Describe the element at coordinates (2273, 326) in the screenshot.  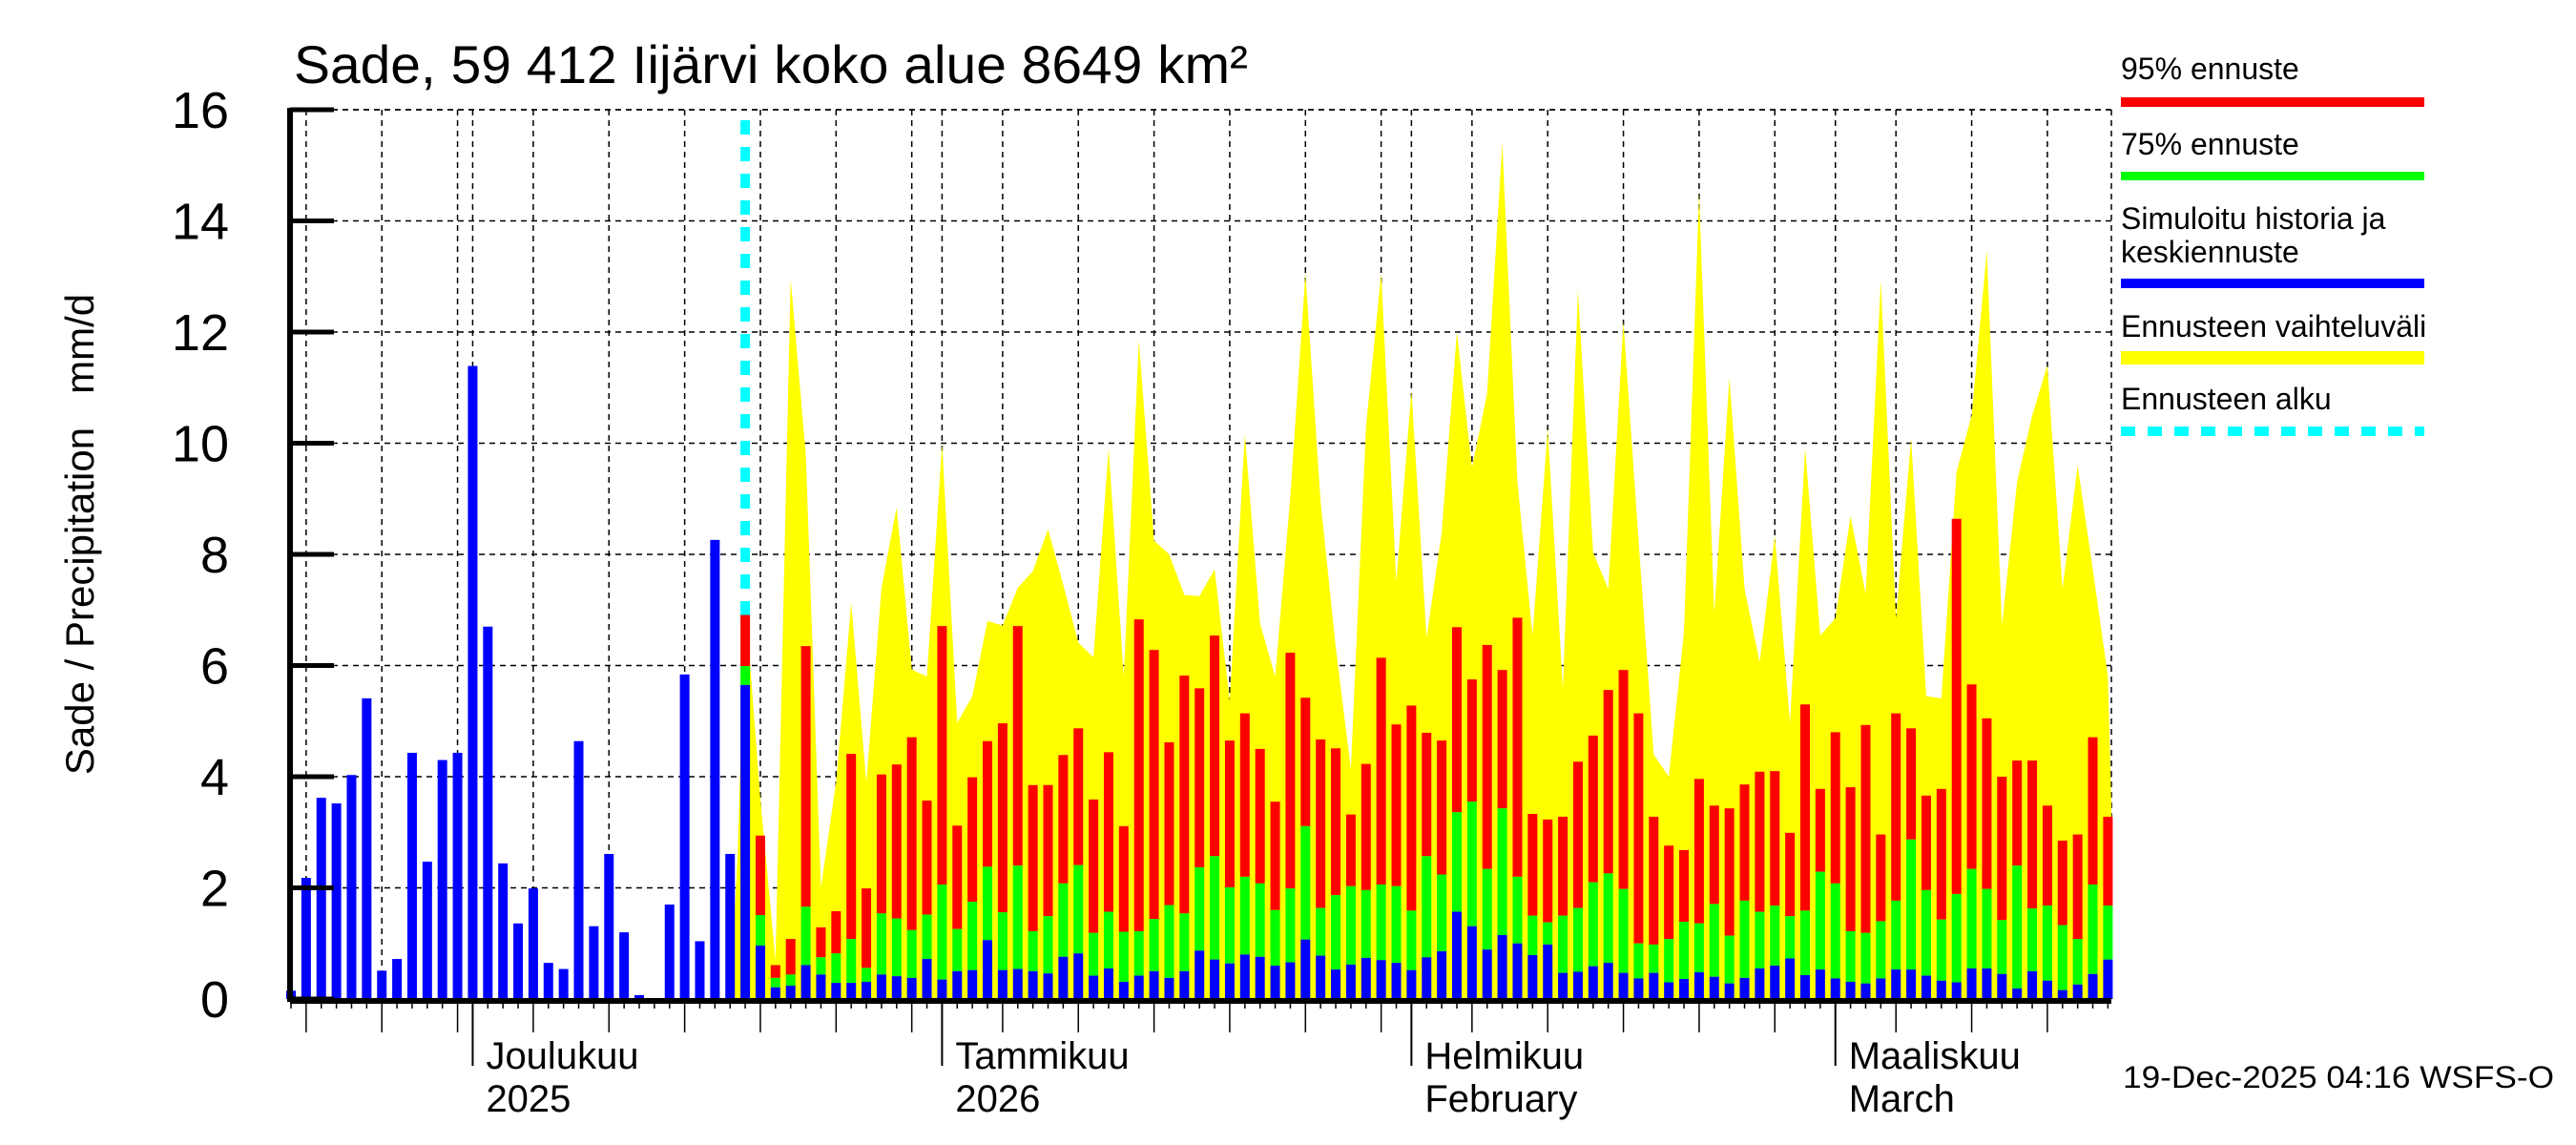
I see `legend-label-range: Ennusteen vaihteluväli` at that location.